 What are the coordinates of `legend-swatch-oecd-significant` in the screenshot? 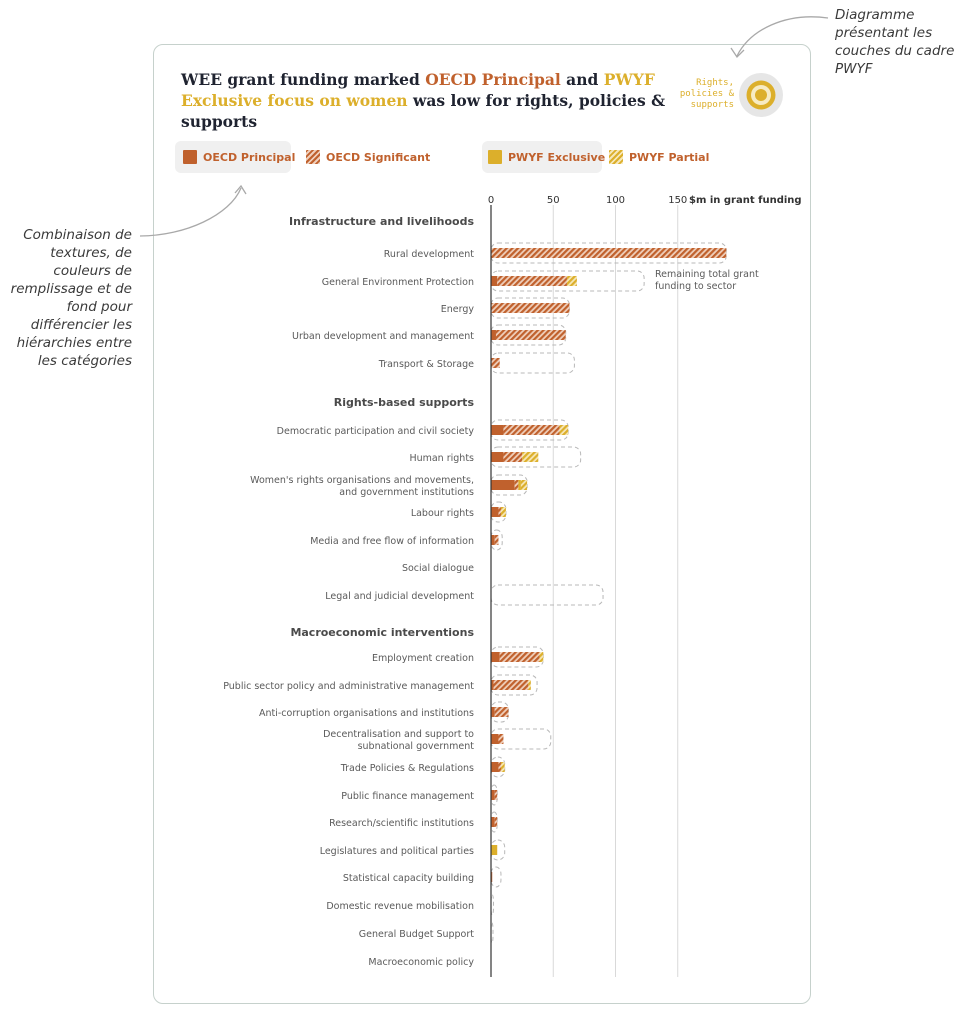 It's located at (313, 157).